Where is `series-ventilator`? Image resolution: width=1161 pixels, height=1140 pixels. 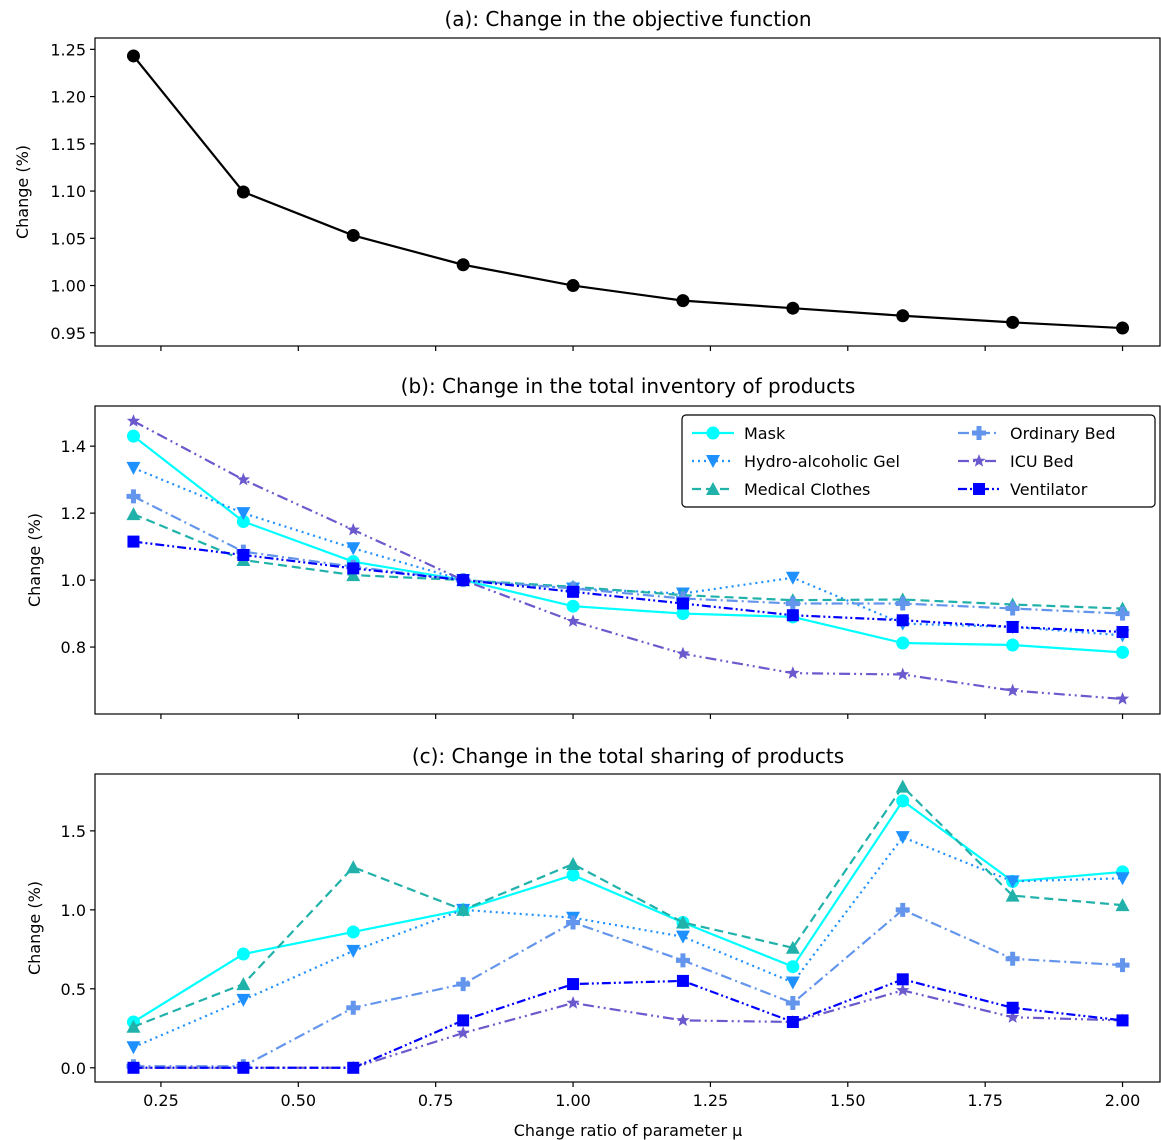
series-ventilator is located at coordinates (628, 586).